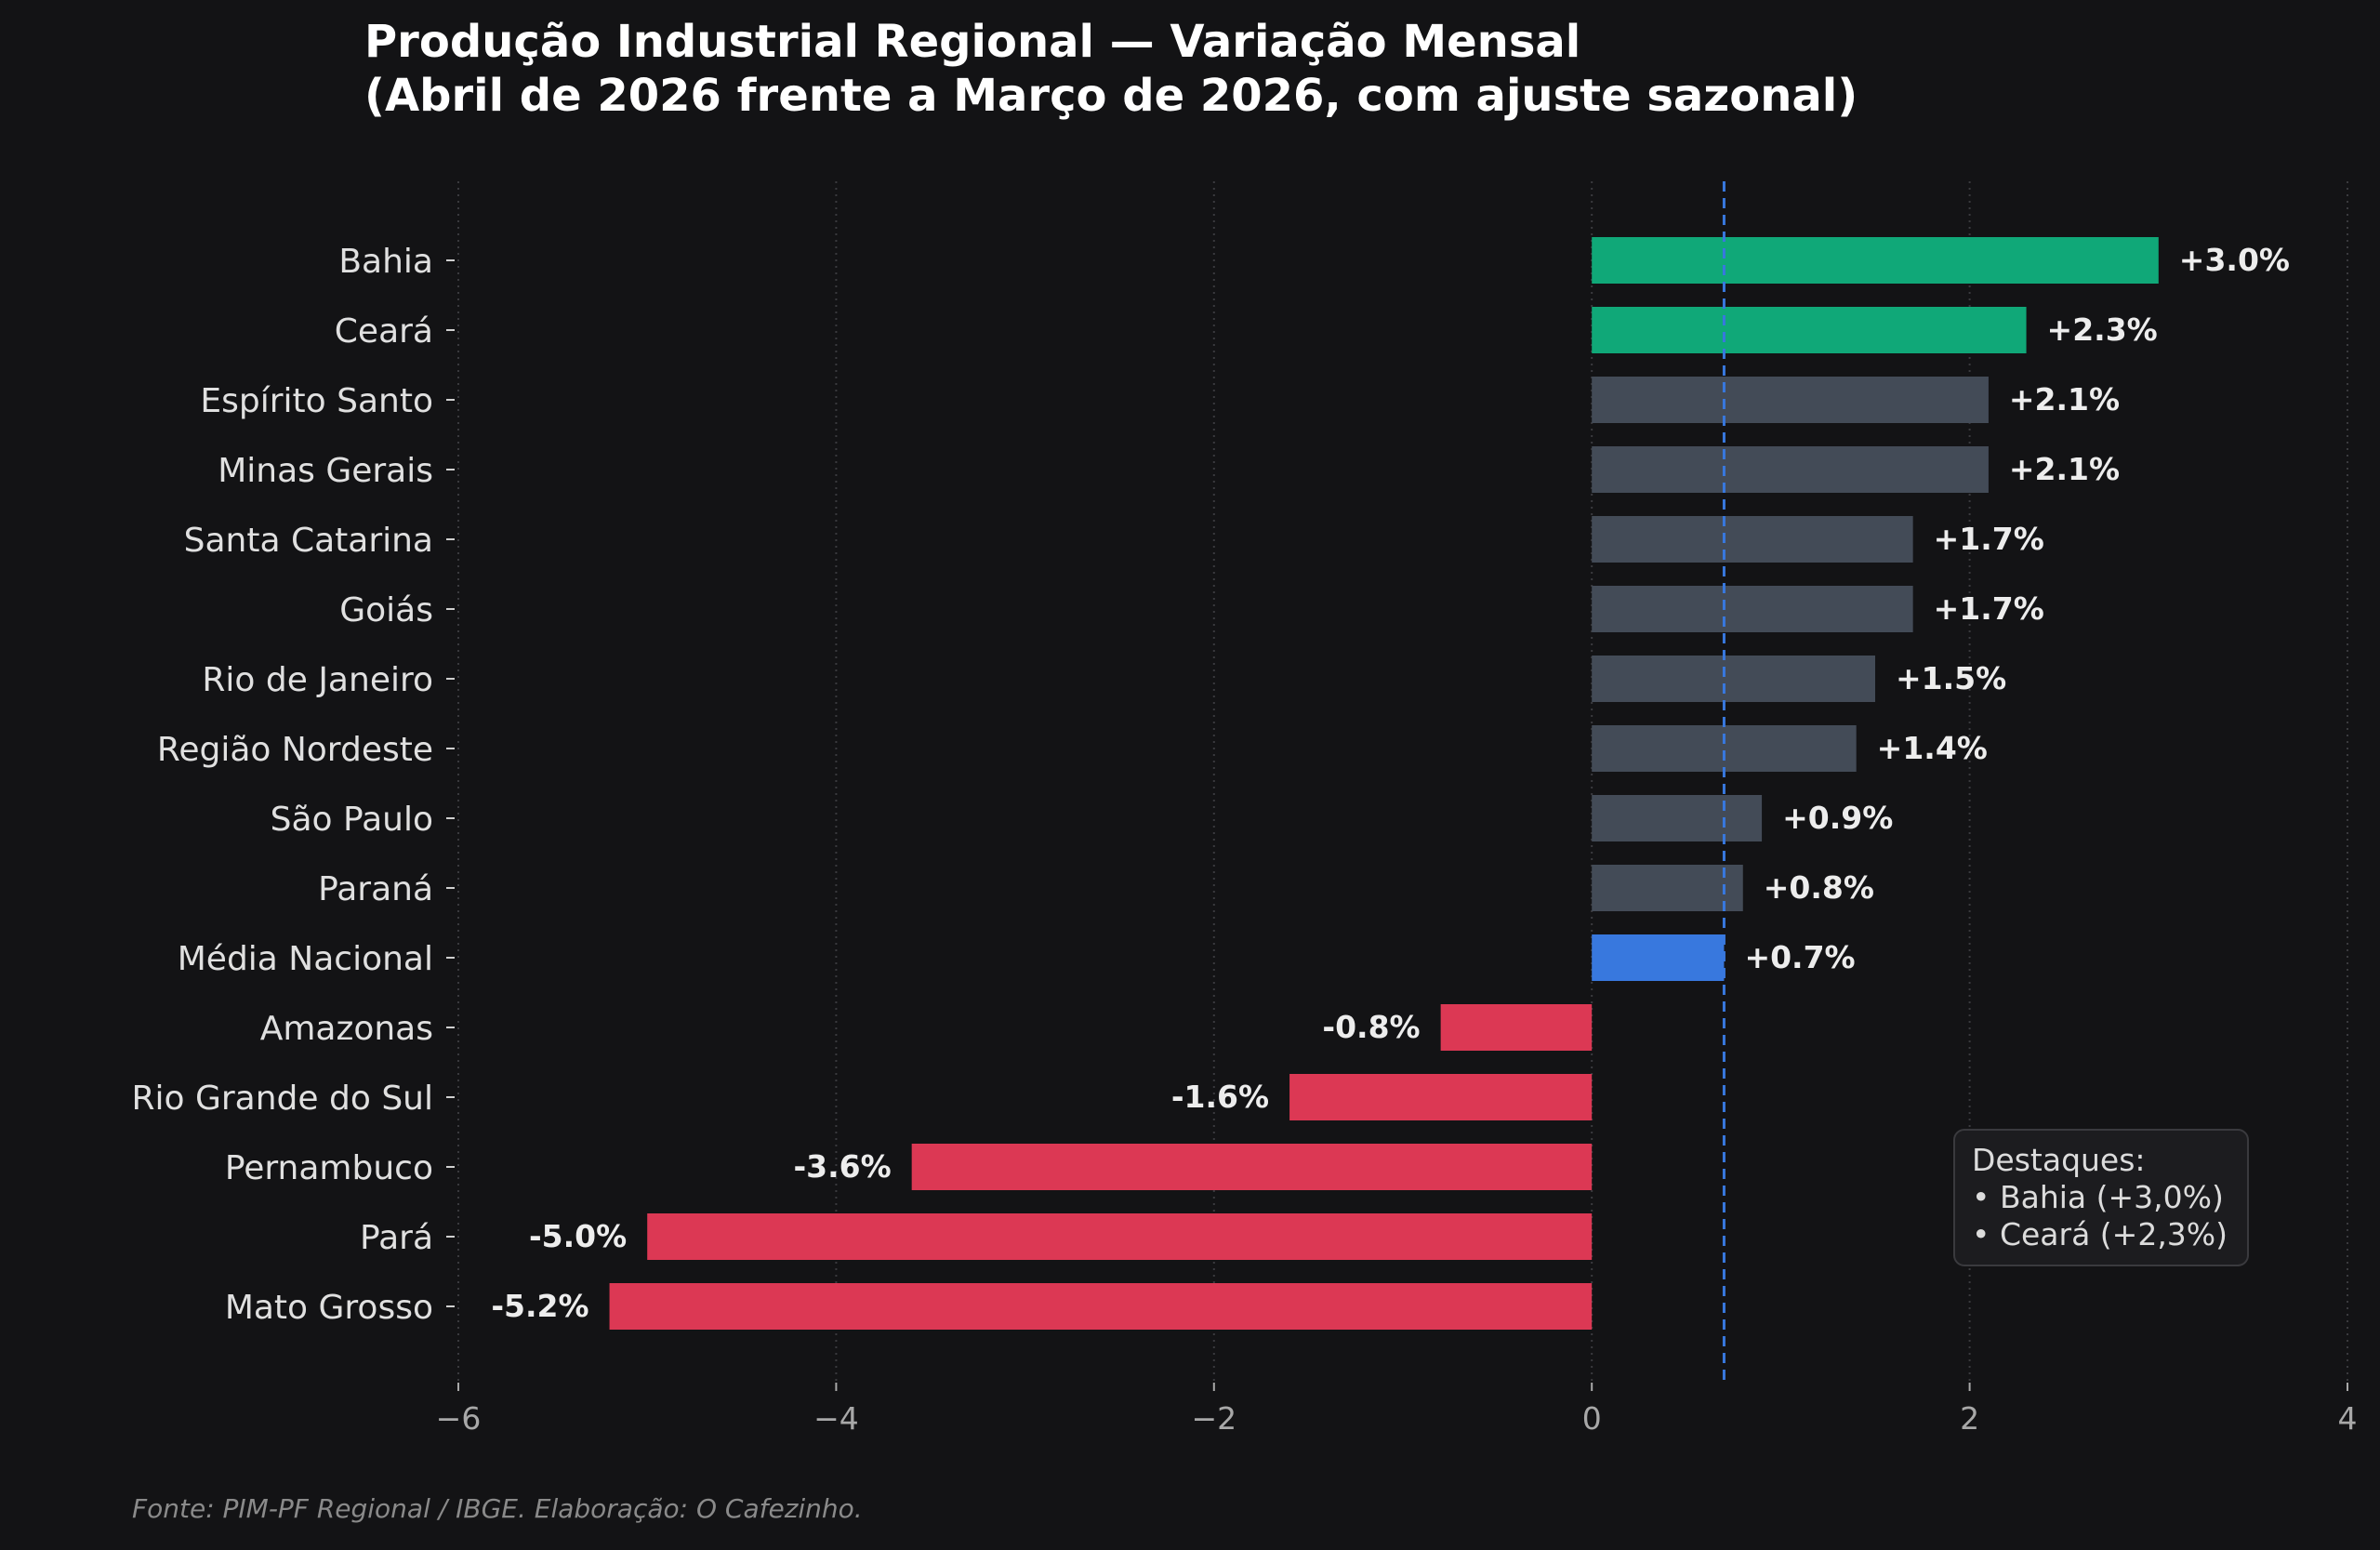  Describe the element at coordinates (375, 889) in the screenshot. I see `category-label: Paraná` at that location.